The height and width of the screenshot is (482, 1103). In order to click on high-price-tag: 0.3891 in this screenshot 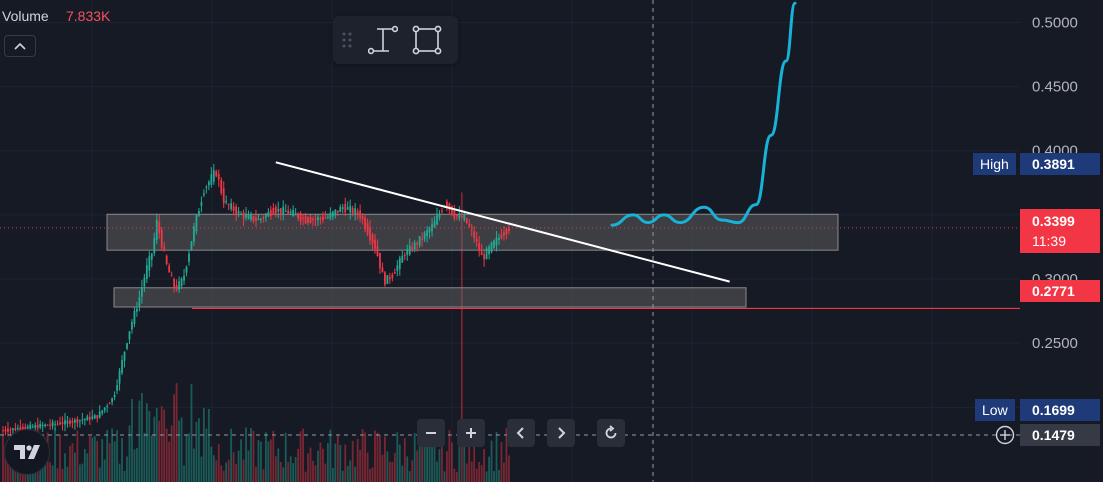, I will do `click(1060, 164)`.